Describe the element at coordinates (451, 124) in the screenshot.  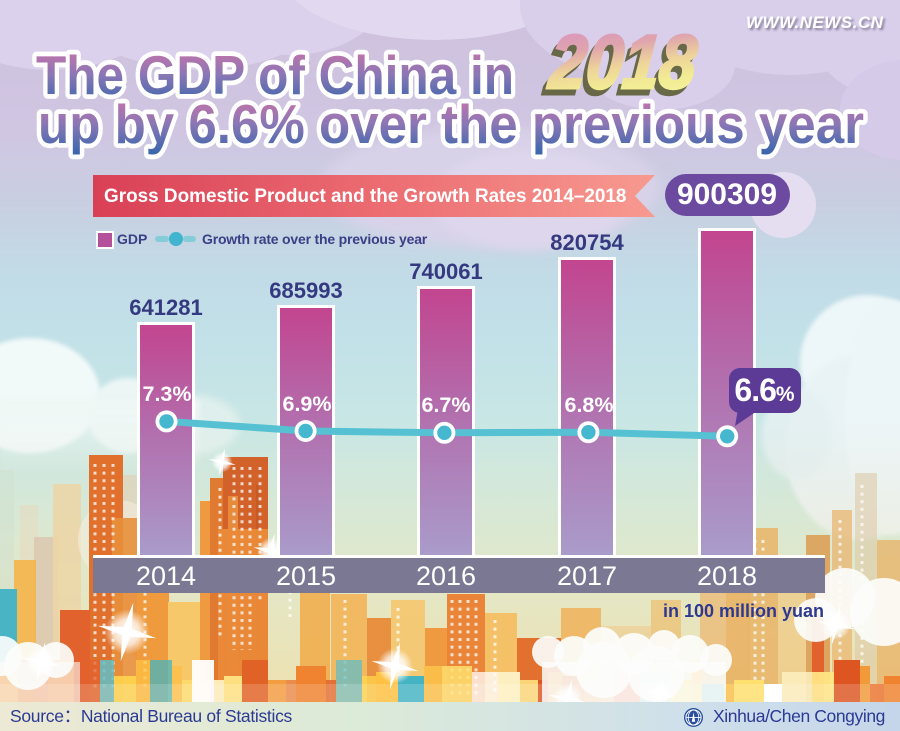
I see `svg-text:up by 6.6% over the previous y: up by 6.6% over the previous year` at that location.